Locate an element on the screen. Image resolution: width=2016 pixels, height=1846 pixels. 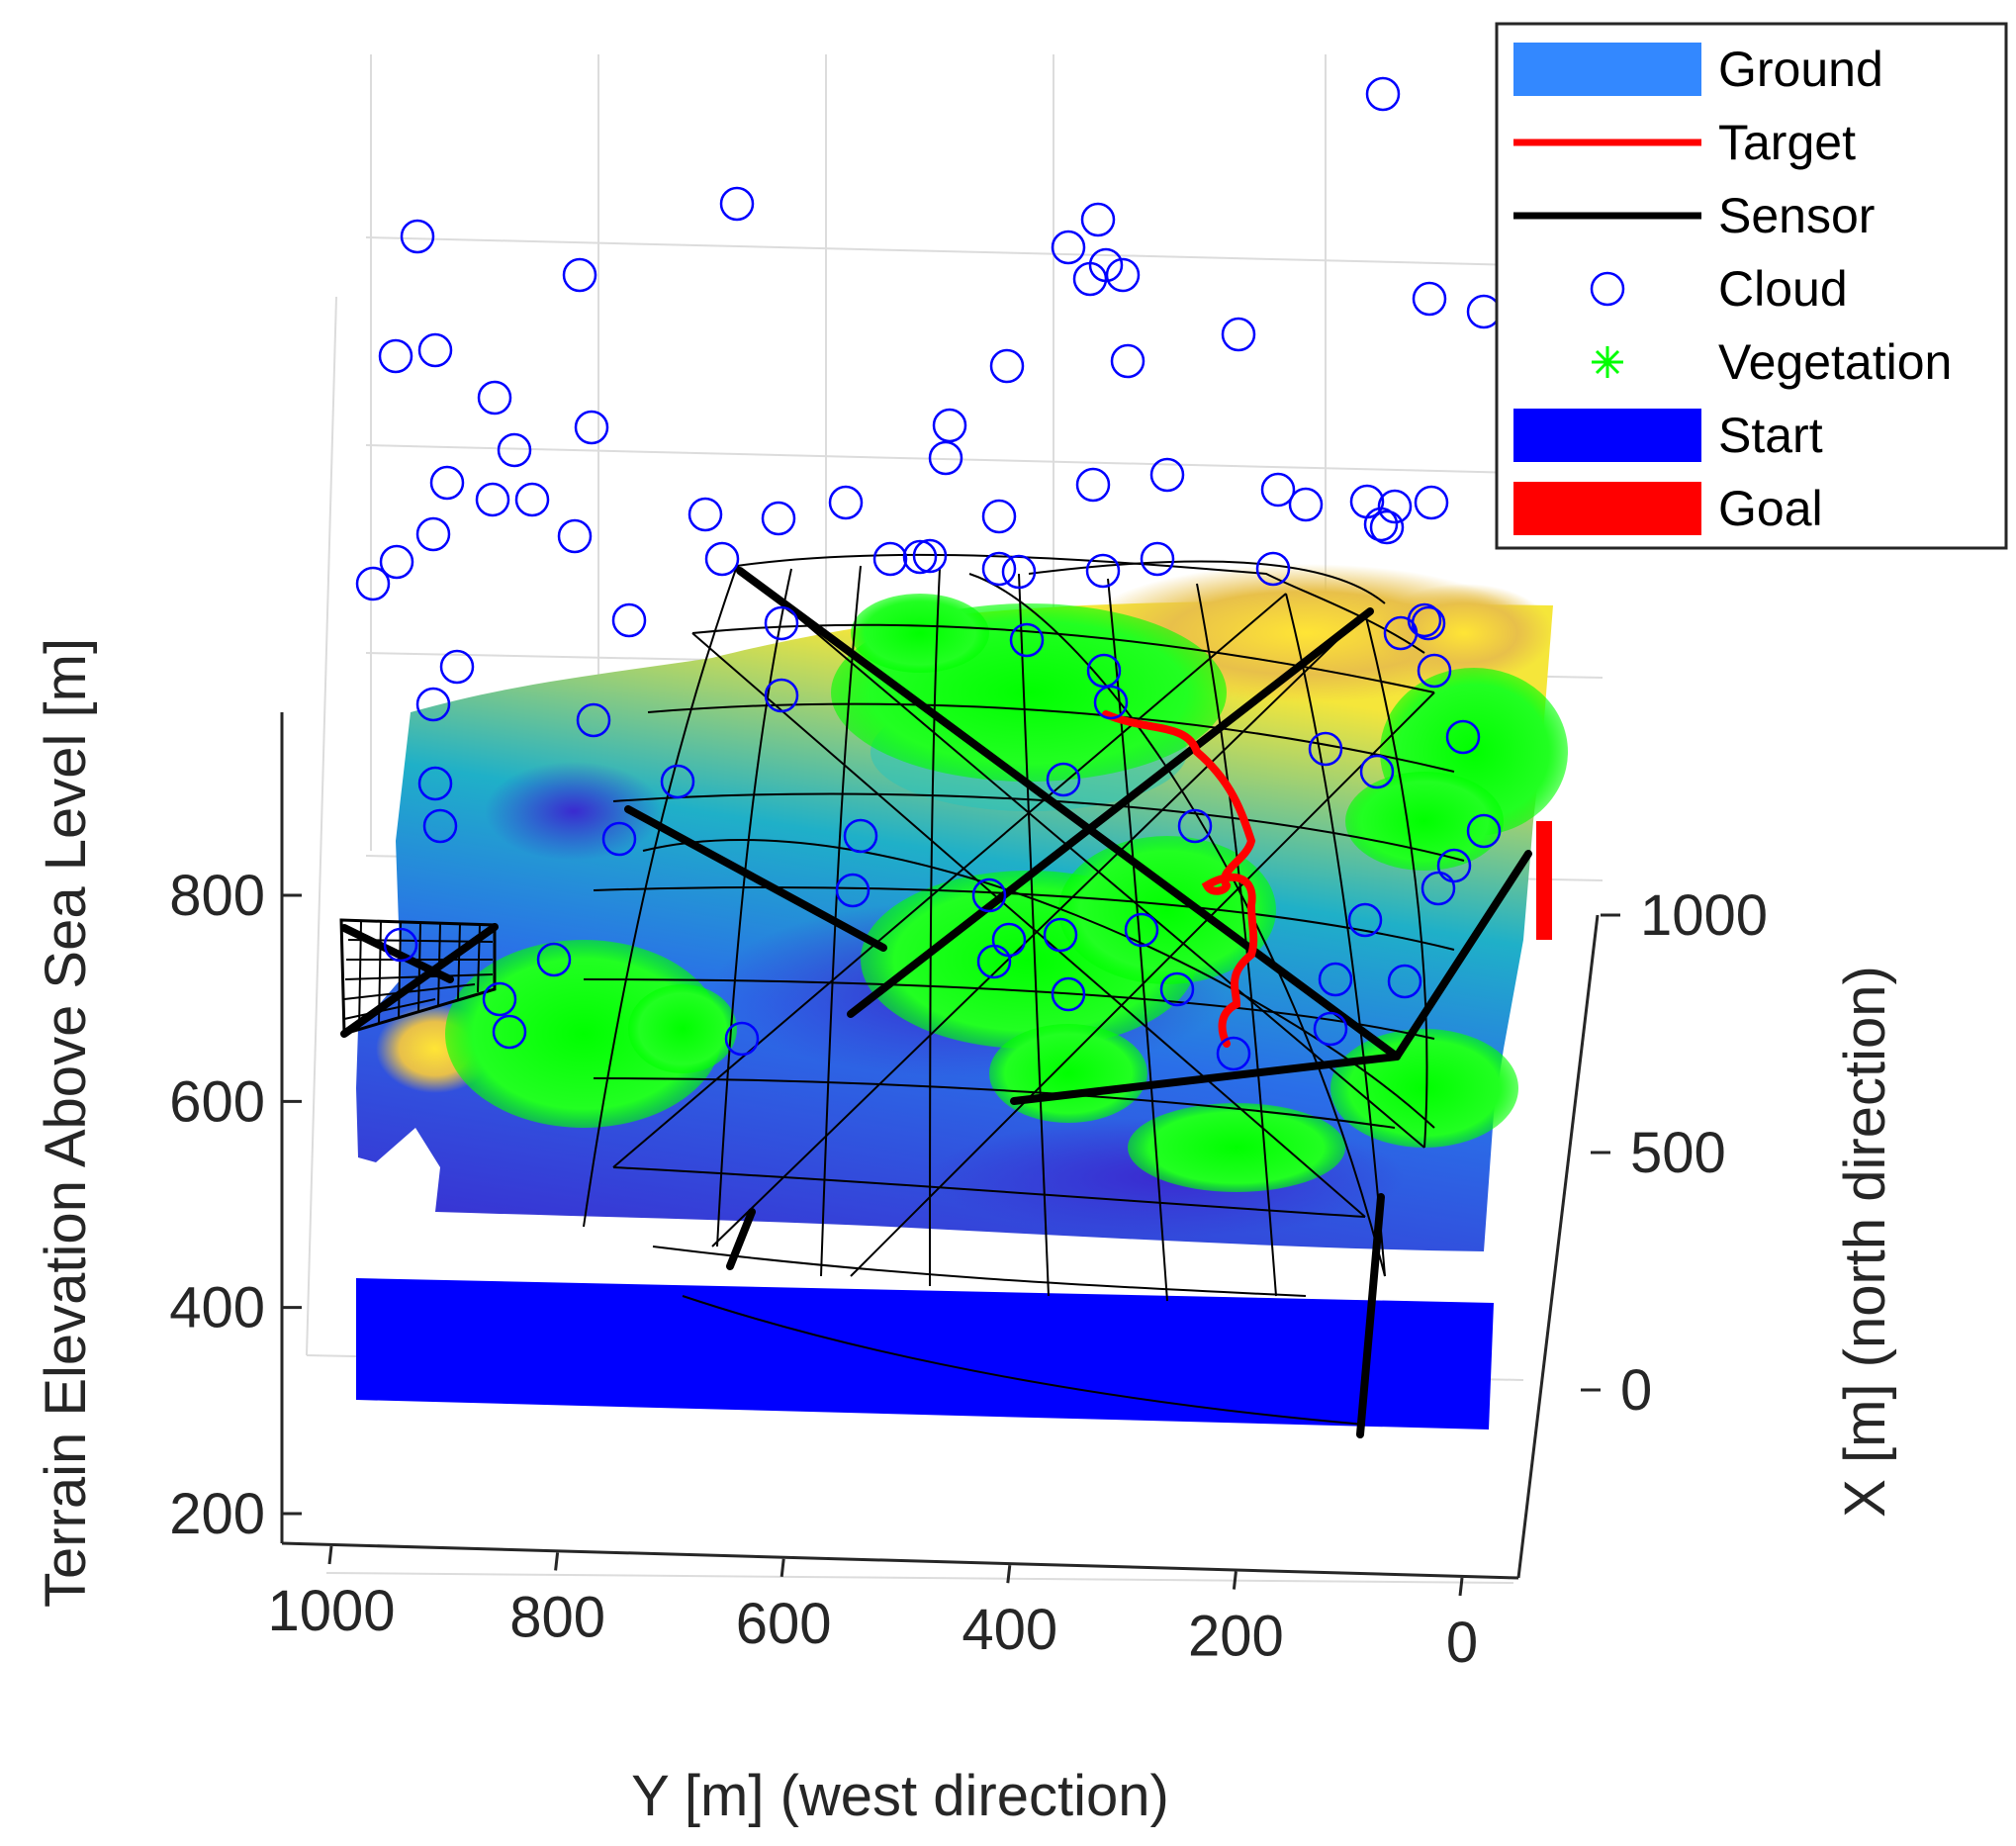
x-axis-ticks: 1000 500 0 is located at coordinates (1674, 1153).